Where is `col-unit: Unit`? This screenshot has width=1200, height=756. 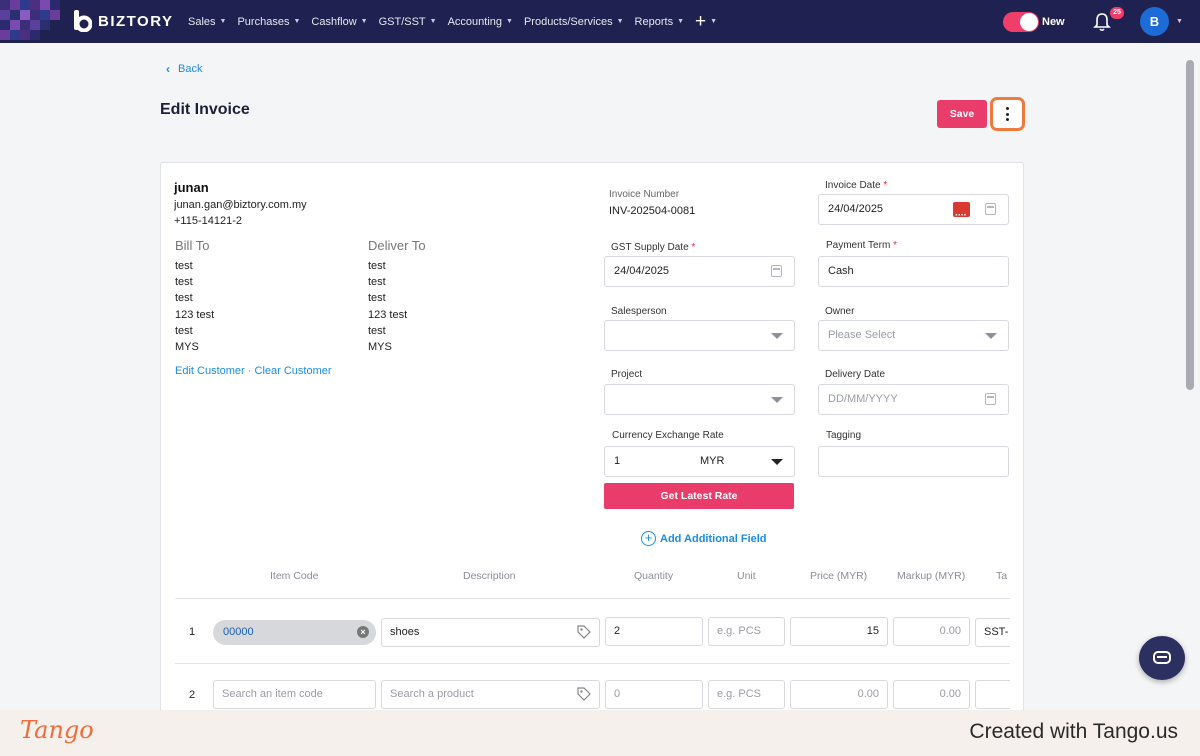 col-unit: Unit is located at coordinates (746, 576).